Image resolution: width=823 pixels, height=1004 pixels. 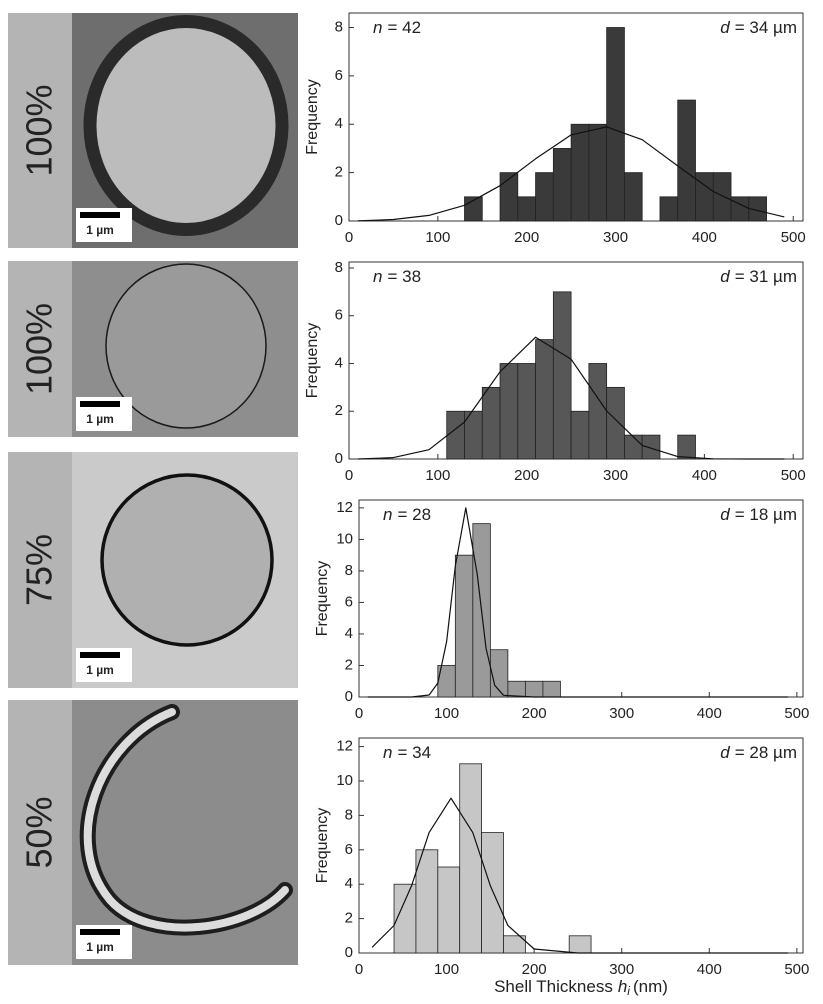 I want to click on annotation-text: = 42, so click(x=404, y=27).